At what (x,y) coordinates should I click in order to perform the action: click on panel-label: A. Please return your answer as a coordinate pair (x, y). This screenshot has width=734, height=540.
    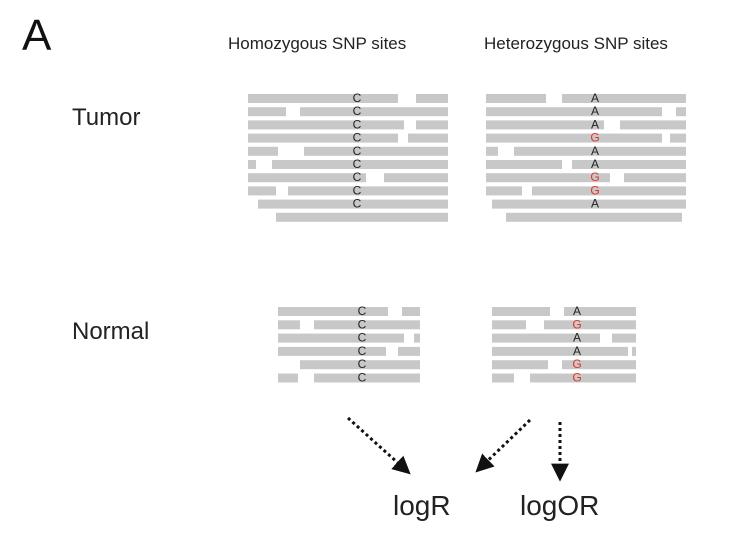
    Looking at the image, I should click on (37, 35).